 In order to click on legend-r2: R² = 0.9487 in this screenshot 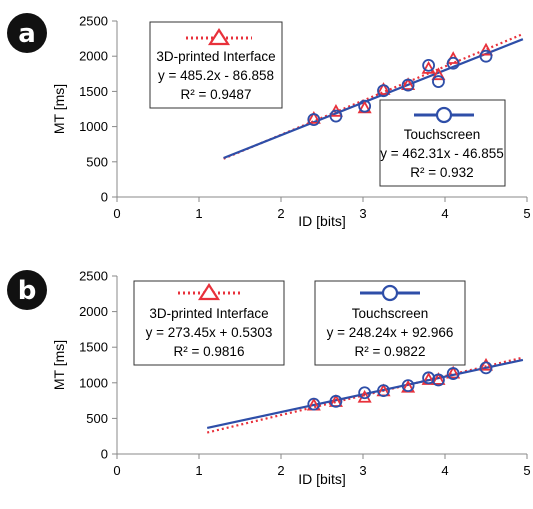, I will do `click(216, 94)`.